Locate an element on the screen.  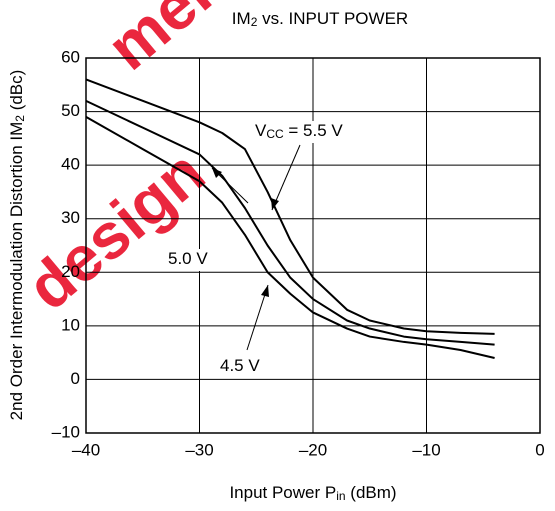
y-tick-label: 50 is located at coordinates (70, 110).